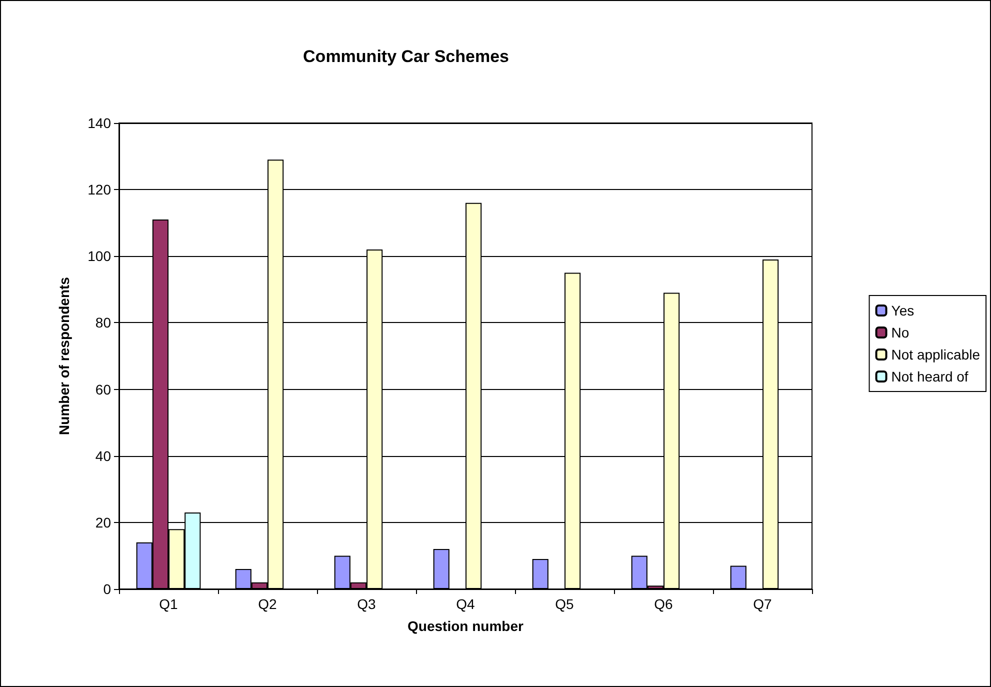  Describe the element at coordinates (366, 604) in the screenshot. I see `x-tick-label: Q3` at that location.